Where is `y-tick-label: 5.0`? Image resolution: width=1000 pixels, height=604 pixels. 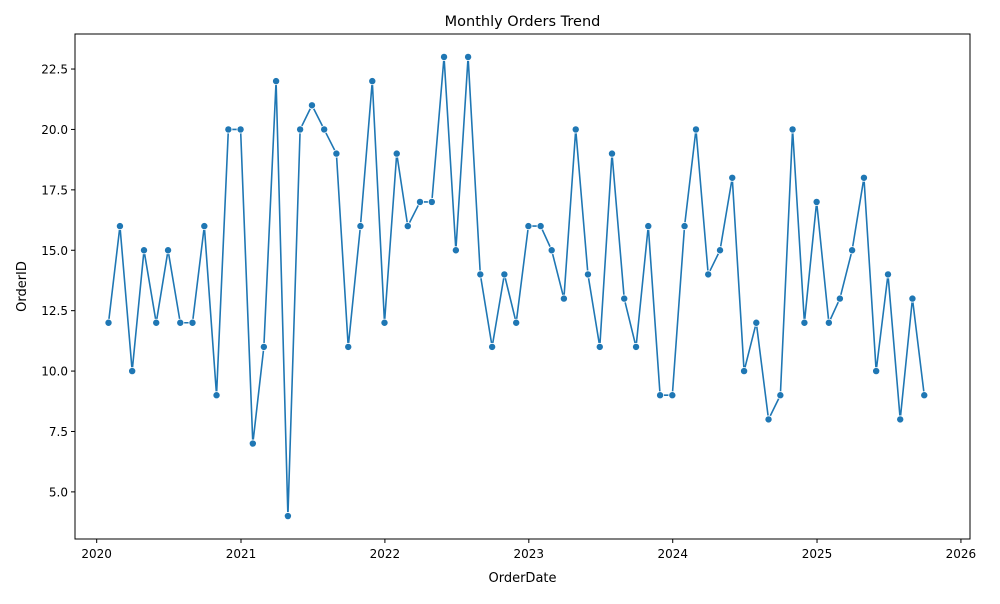
y-tick-label: 5.0 is located at coordinates (58, 492).